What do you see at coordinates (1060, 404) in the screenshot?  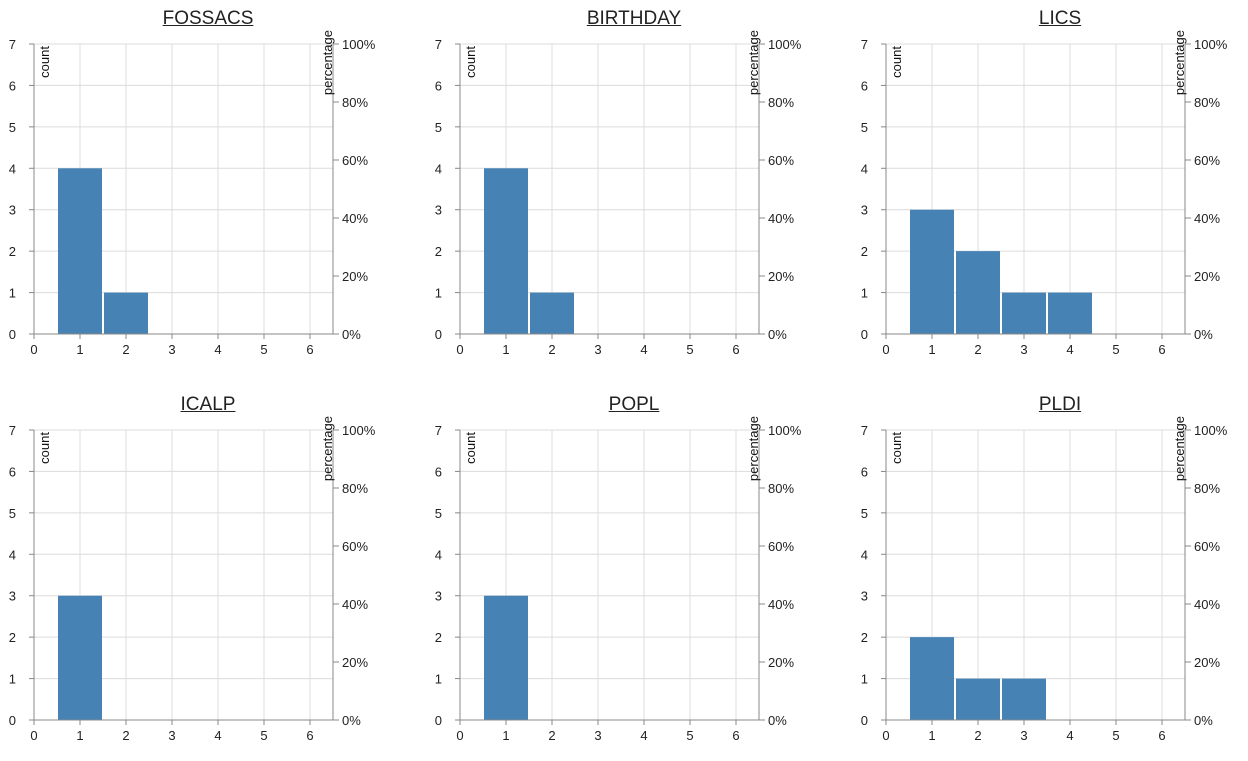 I see `chart-title: PLDI` at bounding box center [1060, 404].